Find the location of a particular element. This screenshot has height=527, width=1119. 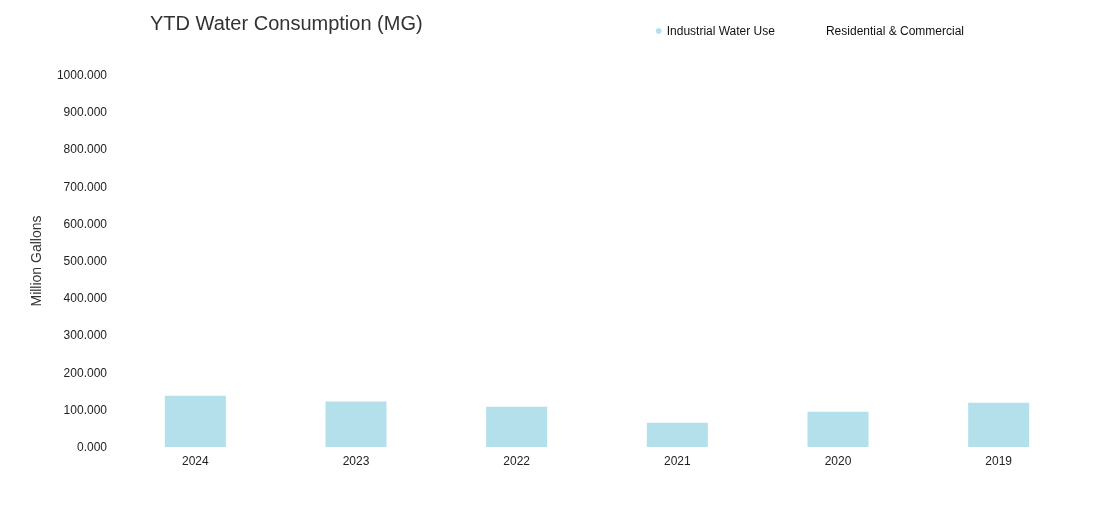

legend-label: Industrial Water Use is located at coordinates (721, 31).